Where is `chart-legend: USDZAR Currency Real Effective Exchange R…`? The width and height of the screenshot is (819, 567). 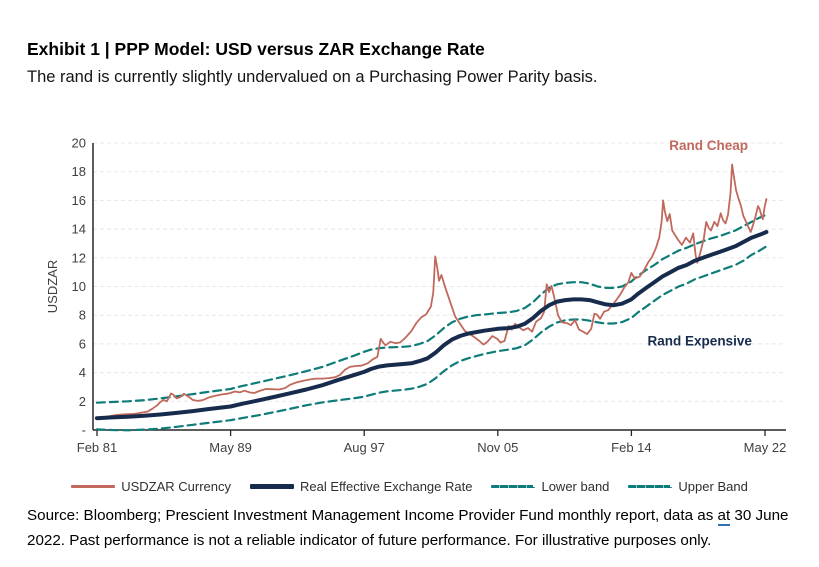
chart-legend: USDZAR Currency Real Effective Exchange R… is located at coordinates (409, 486).